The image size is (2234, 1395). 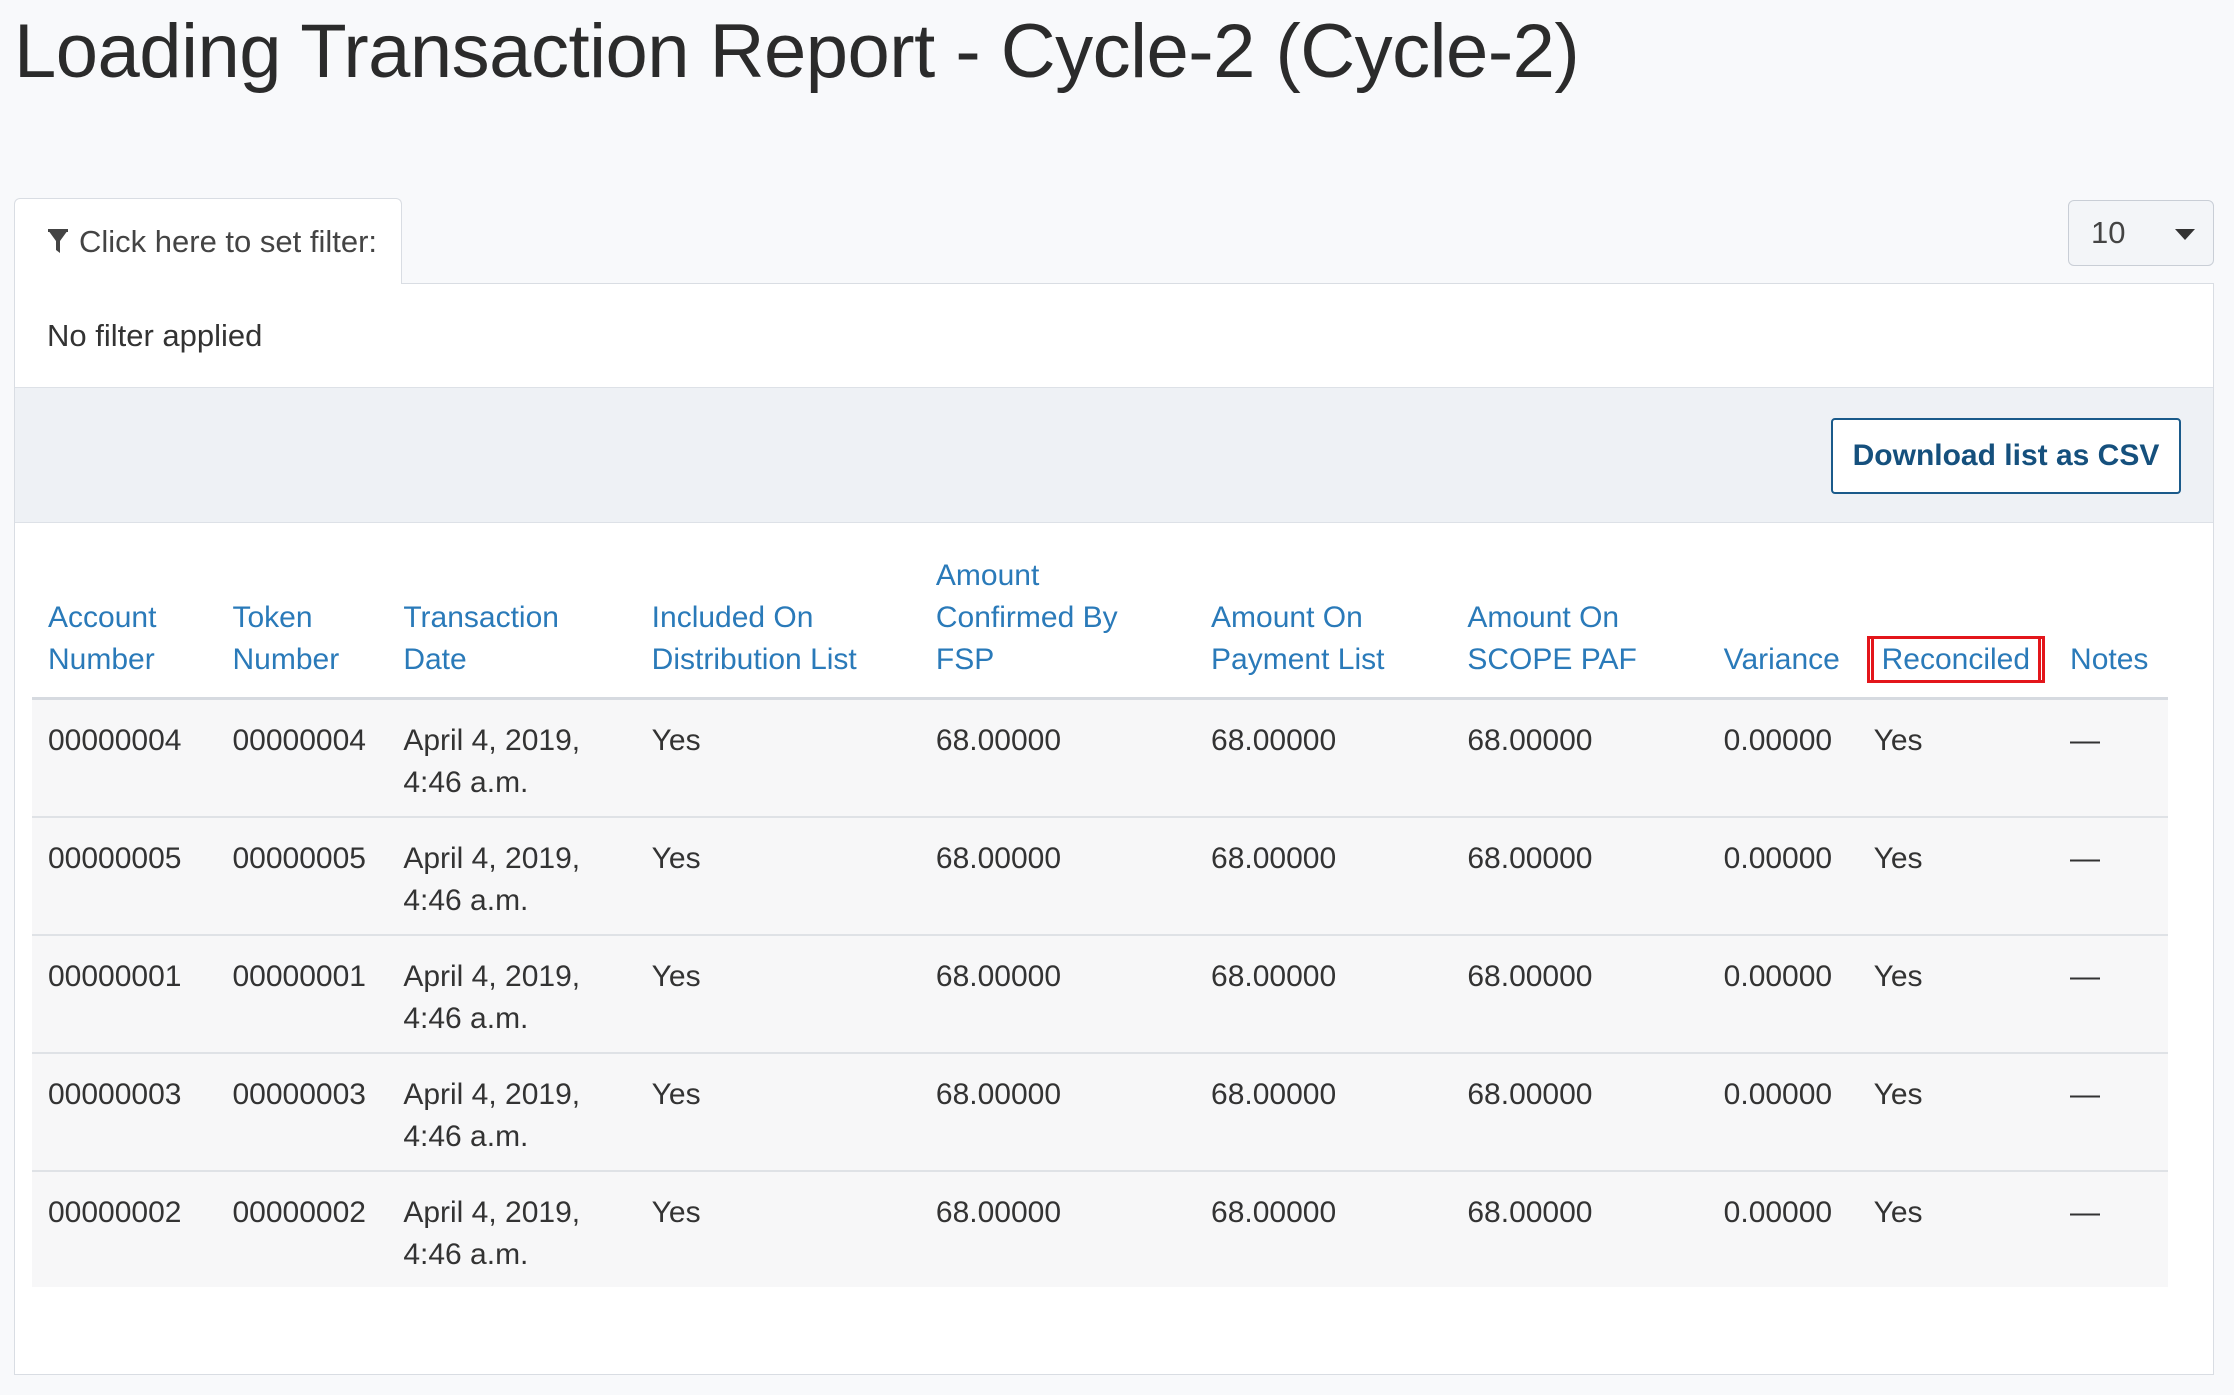 I want to click on sort-link-variance: Variance, so click(x=1782, y=659).